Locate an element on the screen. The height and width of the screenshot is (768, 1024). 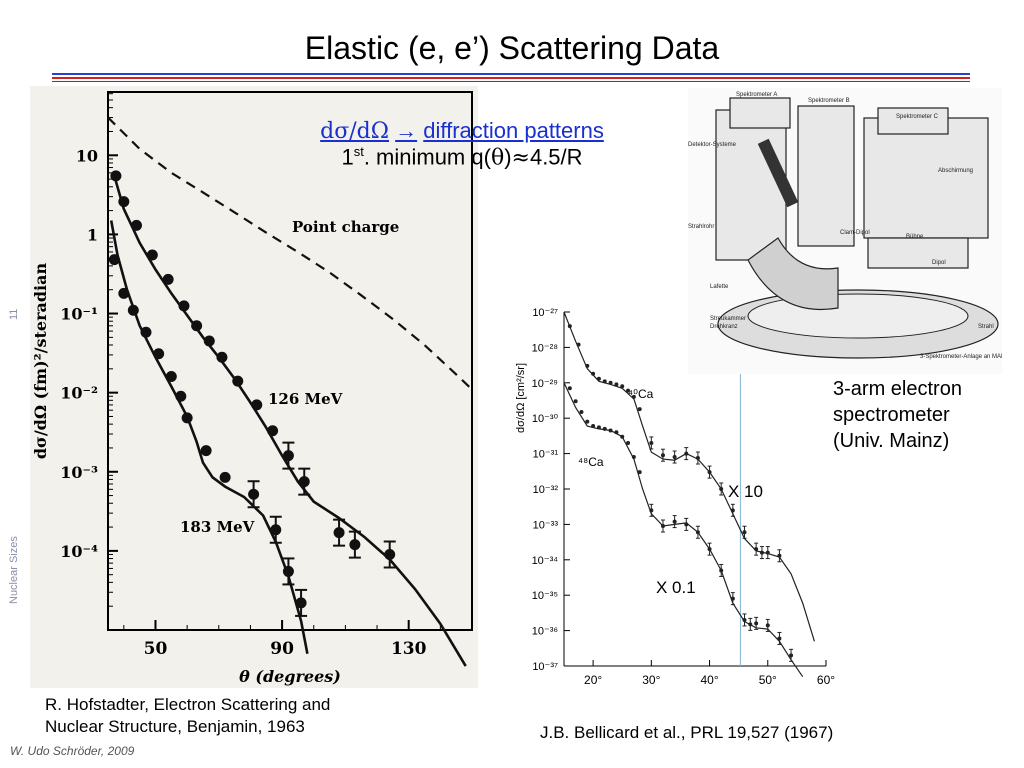
footer-author: W. Udo Schröder, 2009 is located at coordinates (72, 751).